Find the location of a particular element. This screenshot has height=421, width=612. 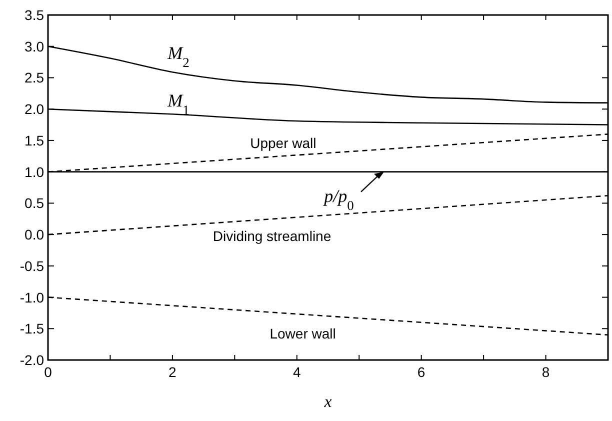

x-tick-label: 4 is located at coordinates (296, 372).